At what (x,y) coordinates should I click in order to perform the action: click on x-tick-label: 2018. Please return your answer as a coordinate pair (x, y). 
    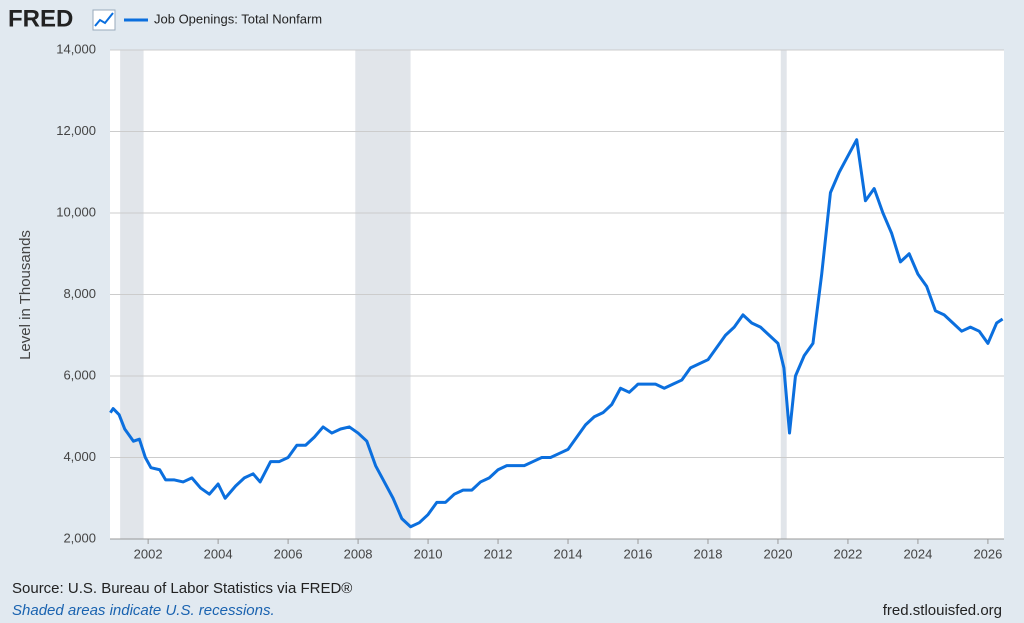
    Looking at the image, I should click on (708, 553).